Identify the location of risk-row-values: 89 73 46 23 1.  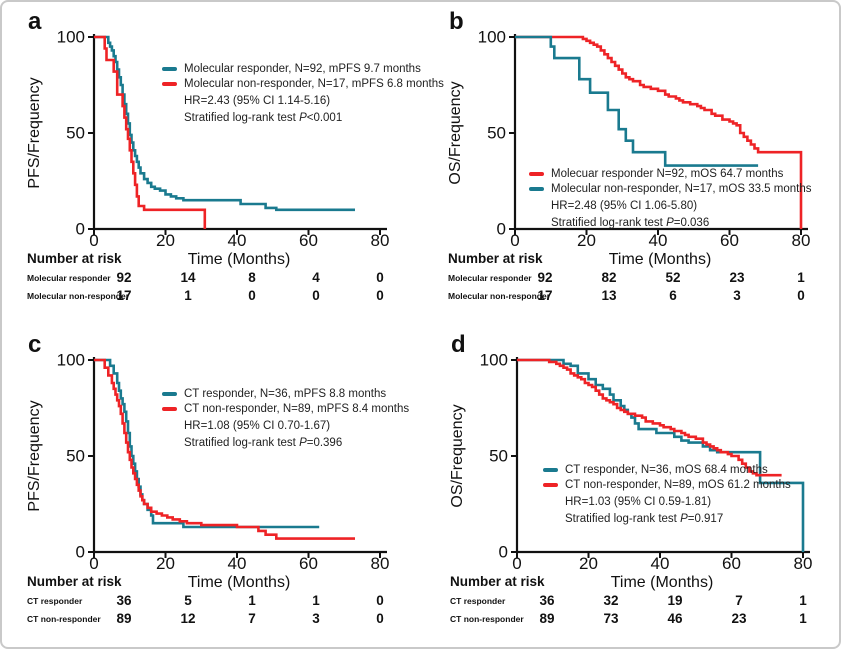
(675, 619).